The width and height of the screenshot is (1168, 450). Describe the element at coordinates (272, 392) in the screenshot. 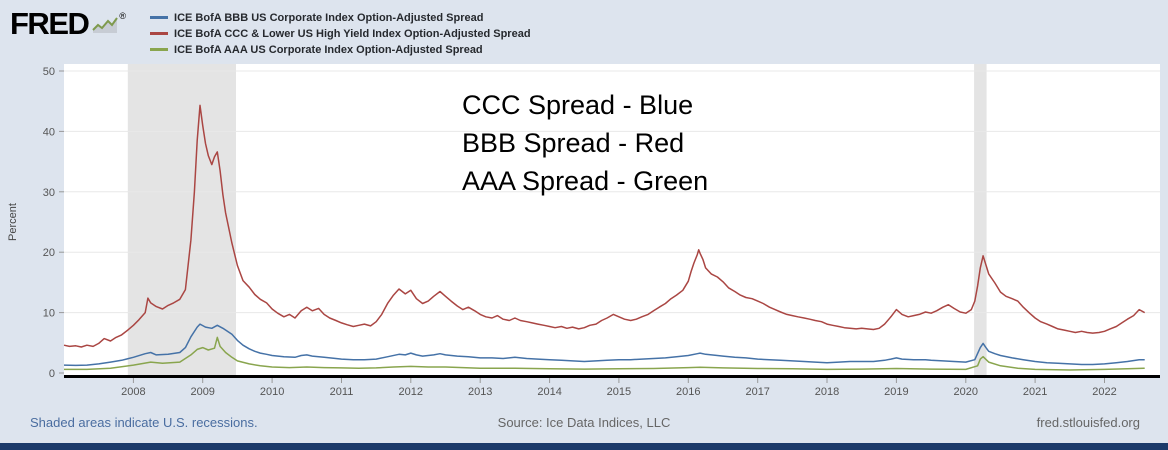

I see `x-tick-label: 2010` at that location.